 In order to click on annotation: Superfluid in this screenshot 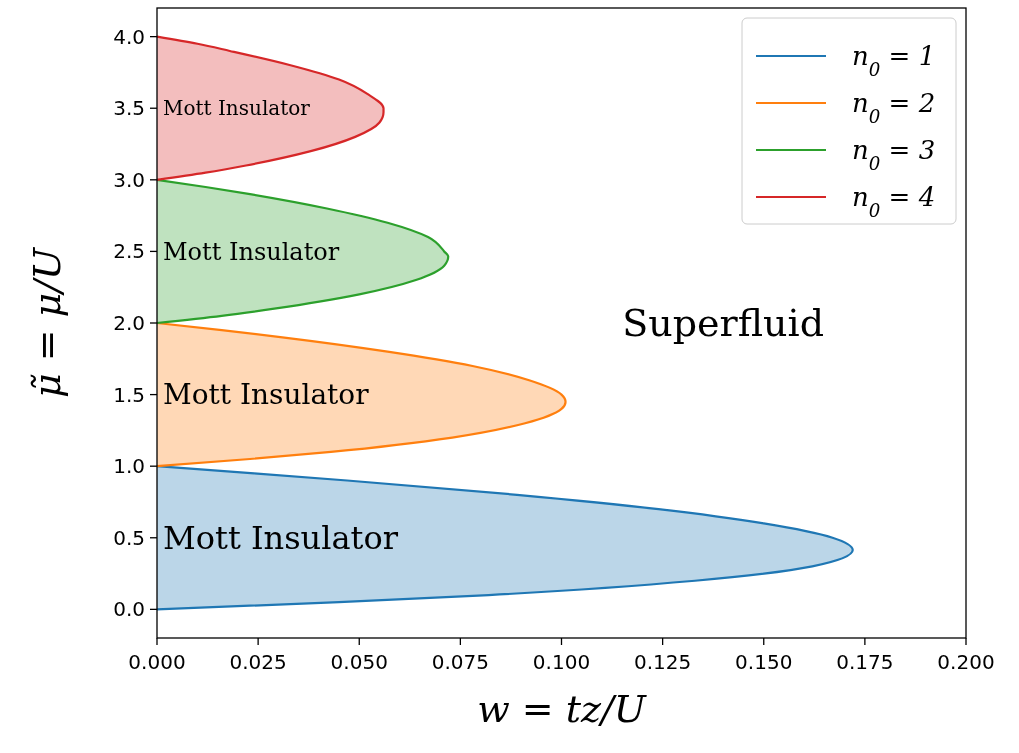, I will do `click(723, 323)`.